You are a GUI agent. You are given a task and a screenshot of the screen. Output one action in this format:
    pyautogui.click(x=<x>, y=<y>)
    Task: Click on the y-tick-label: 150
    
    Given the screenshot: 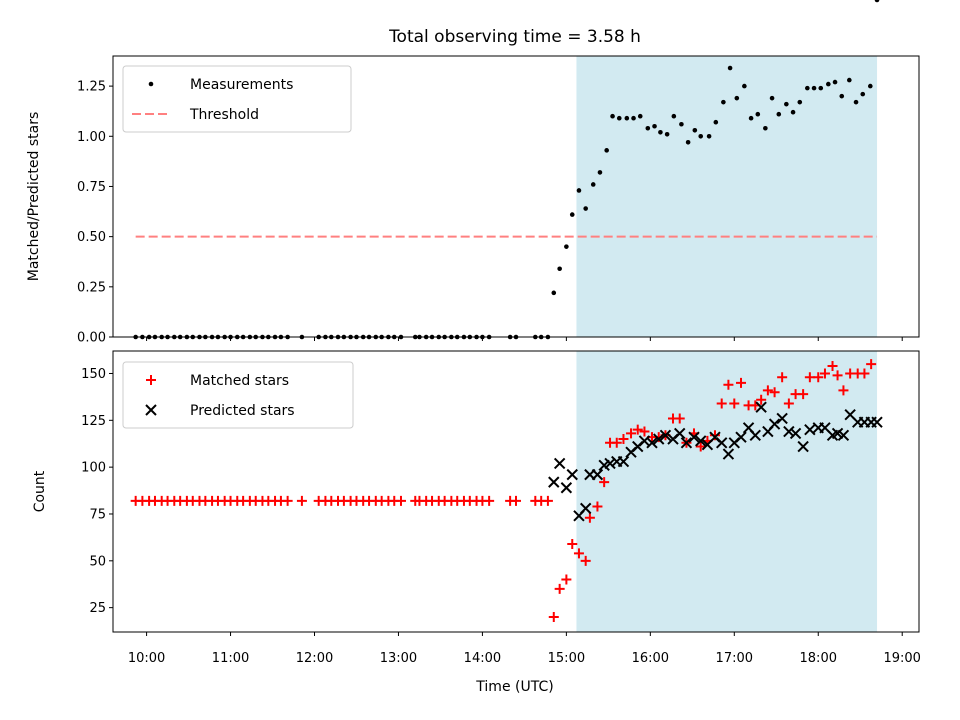 What is the action you would take?
    pyautogui.click(x=93, y=374)
    